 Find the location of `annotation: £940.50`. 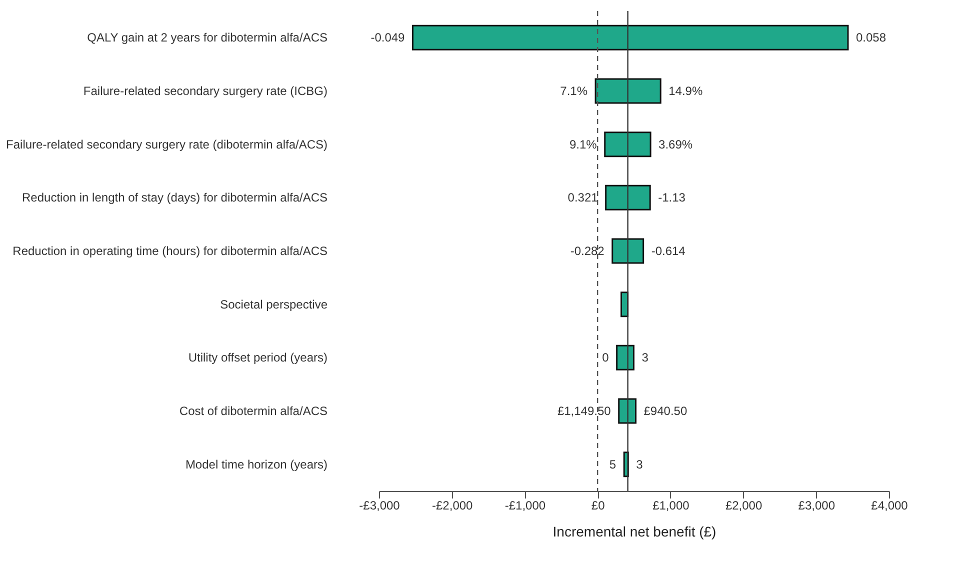

annotation: £940.50 is located at coordinates (666, 411).